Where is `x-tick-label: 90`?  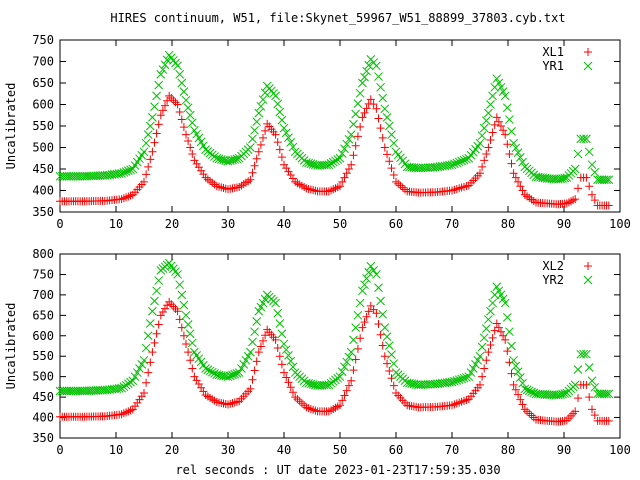
x-tick-label: 90 is located at coordinates (564, 450).